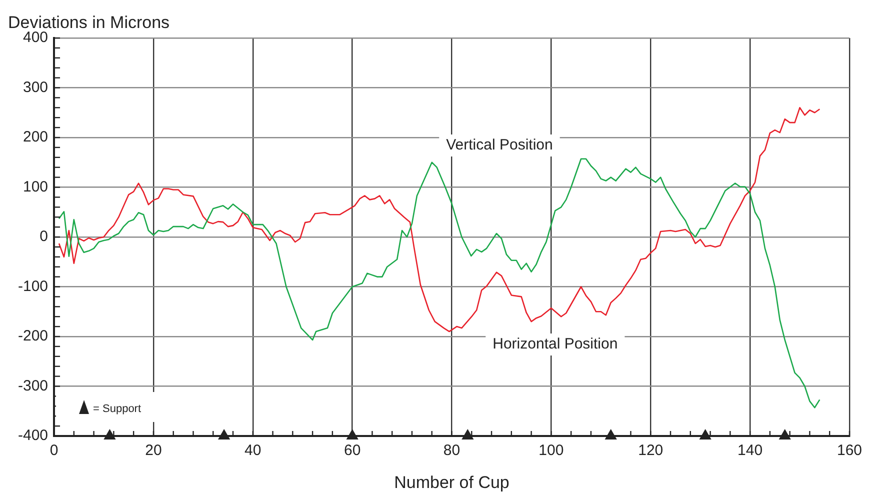  Describe the element at coordinates (153, 451) in the screenshot. I see `x-tick-label: 20` at that location.